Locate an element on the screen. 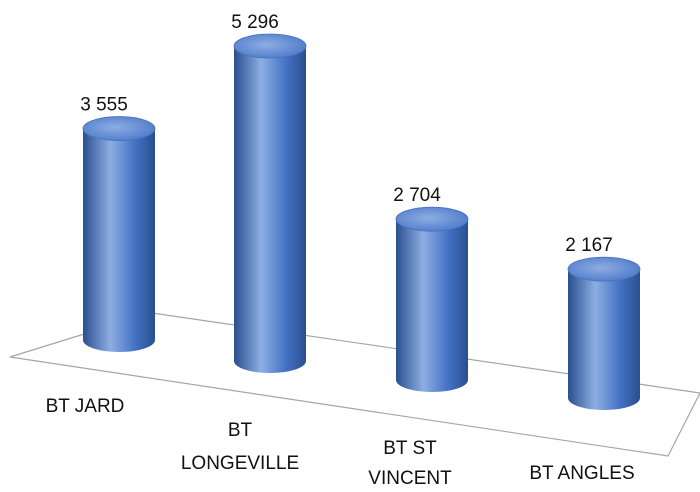  category-label: BT is located at coordinates (240, 430).